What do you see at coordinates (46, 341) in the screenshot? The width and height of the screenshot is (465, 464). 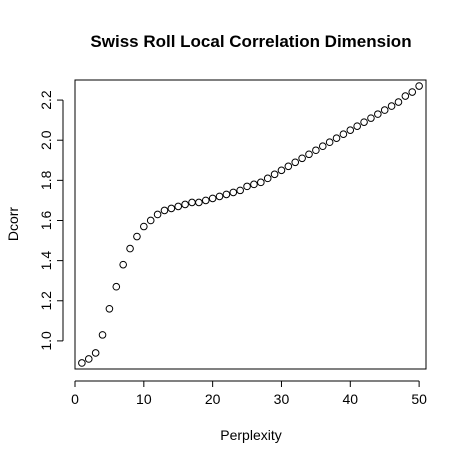 I see `y-tick-label: 1.0` at bounding box center [46, 341].